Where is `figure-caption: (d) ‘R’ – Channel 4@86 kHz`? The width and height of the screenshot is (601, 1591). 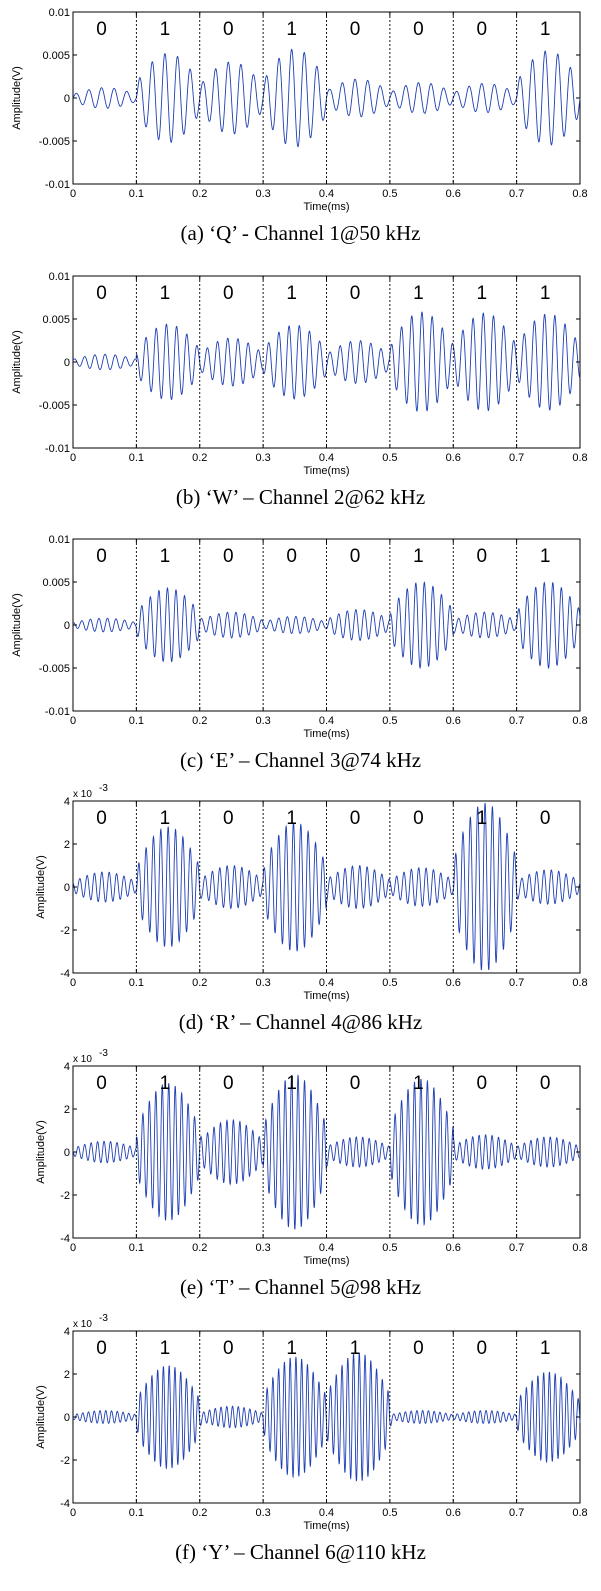 figure-caption: (d) ‘R’ – Channel 4@86 kHz is located at coordinates (300, 1022).